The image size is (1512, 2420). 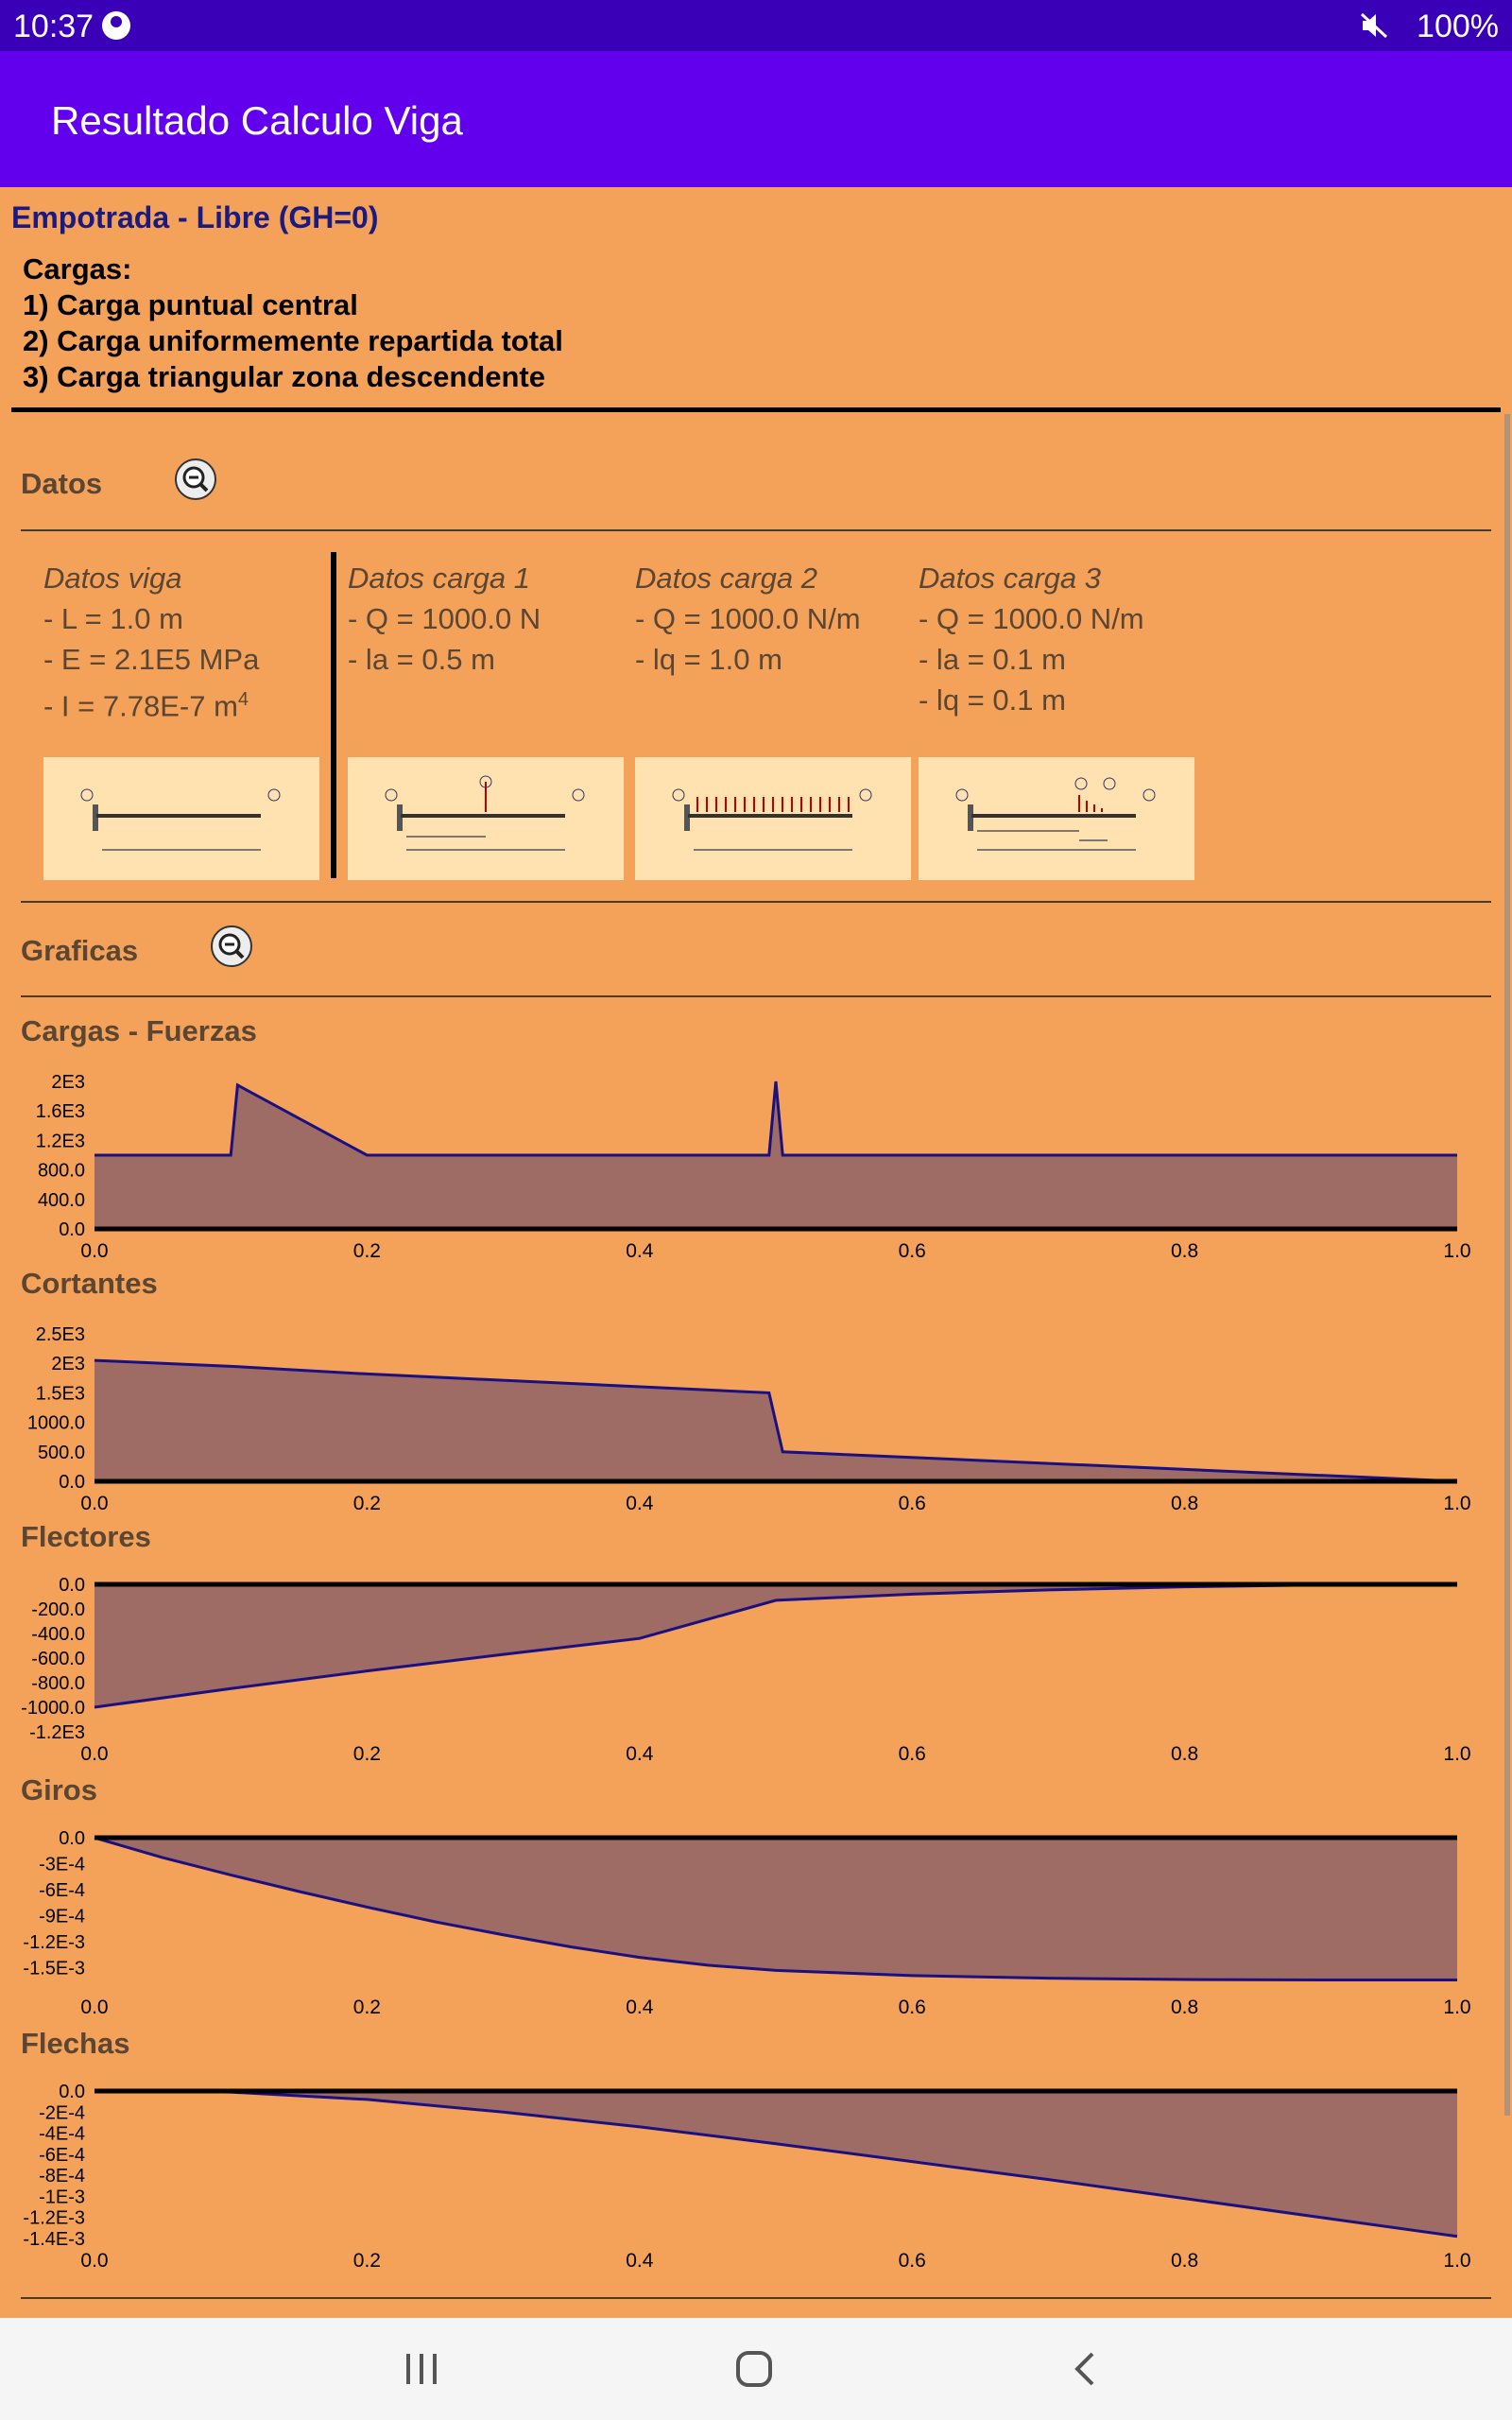 I want to click on y-tick-label: -2E-4, so click(x=62, y=2112).